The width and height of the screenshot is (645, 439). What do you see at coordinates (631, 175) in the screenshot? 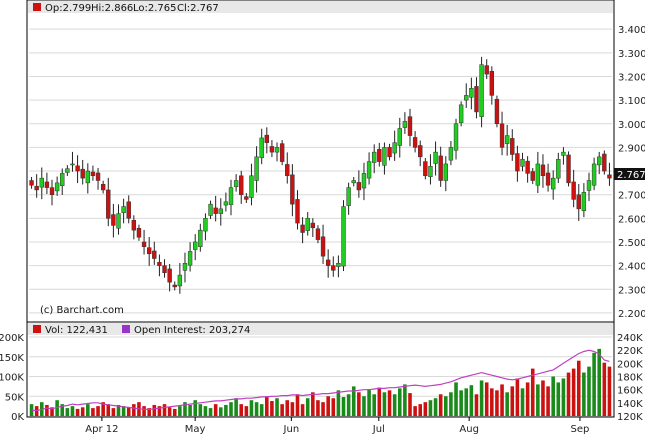
I see `last-price-label: 2.767` at bounding box center [631, 175].